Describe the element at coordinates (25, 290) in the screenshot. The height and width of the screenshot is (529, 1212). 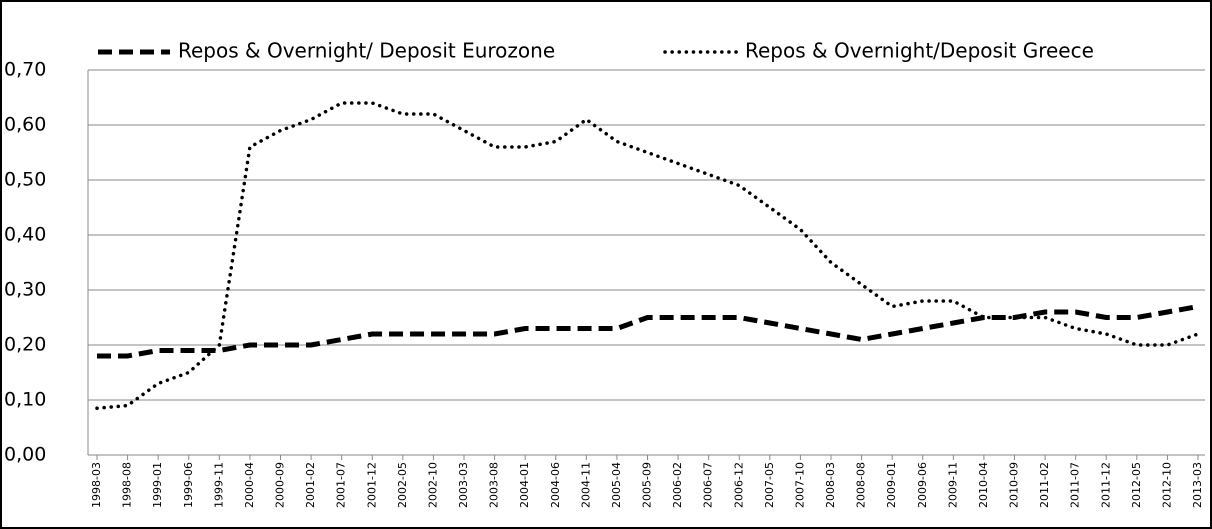
I see `y-tick-label: 0,30` at that location.